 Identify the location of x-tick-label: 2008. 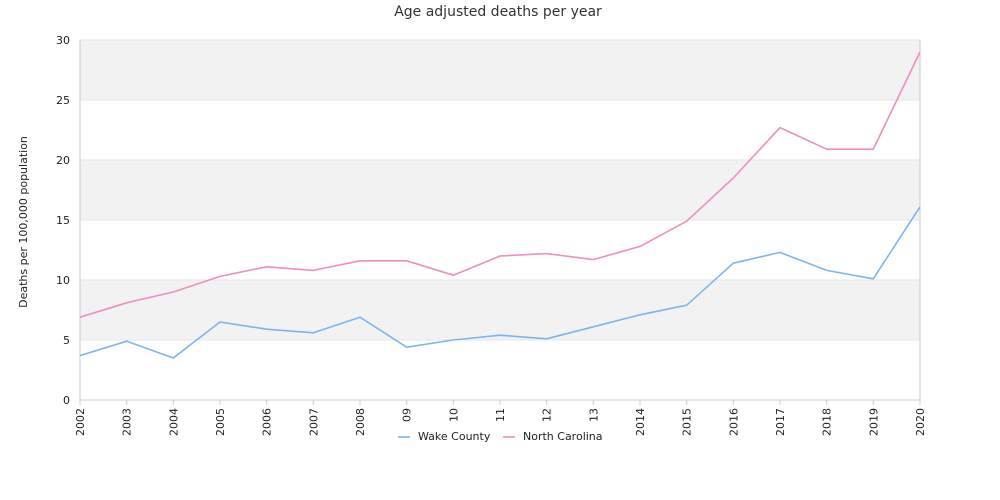
(360, 422).